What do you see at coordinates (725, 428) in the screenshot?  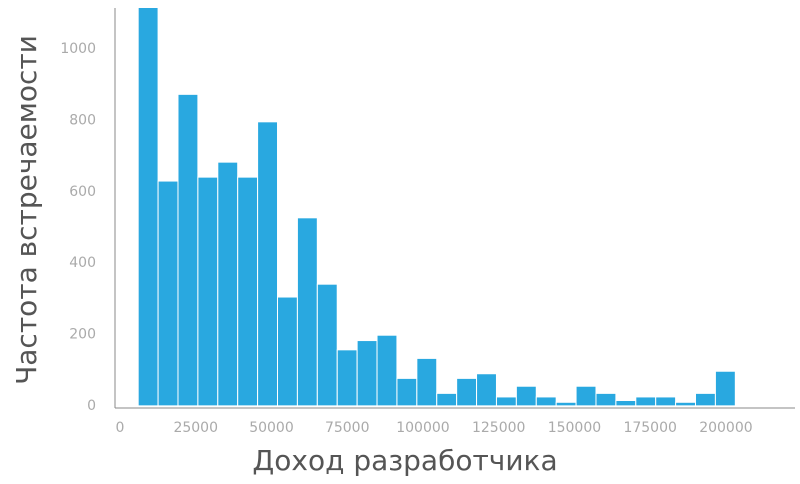 I see `x-tick-label: 200000` at bounding box center [725, 428].